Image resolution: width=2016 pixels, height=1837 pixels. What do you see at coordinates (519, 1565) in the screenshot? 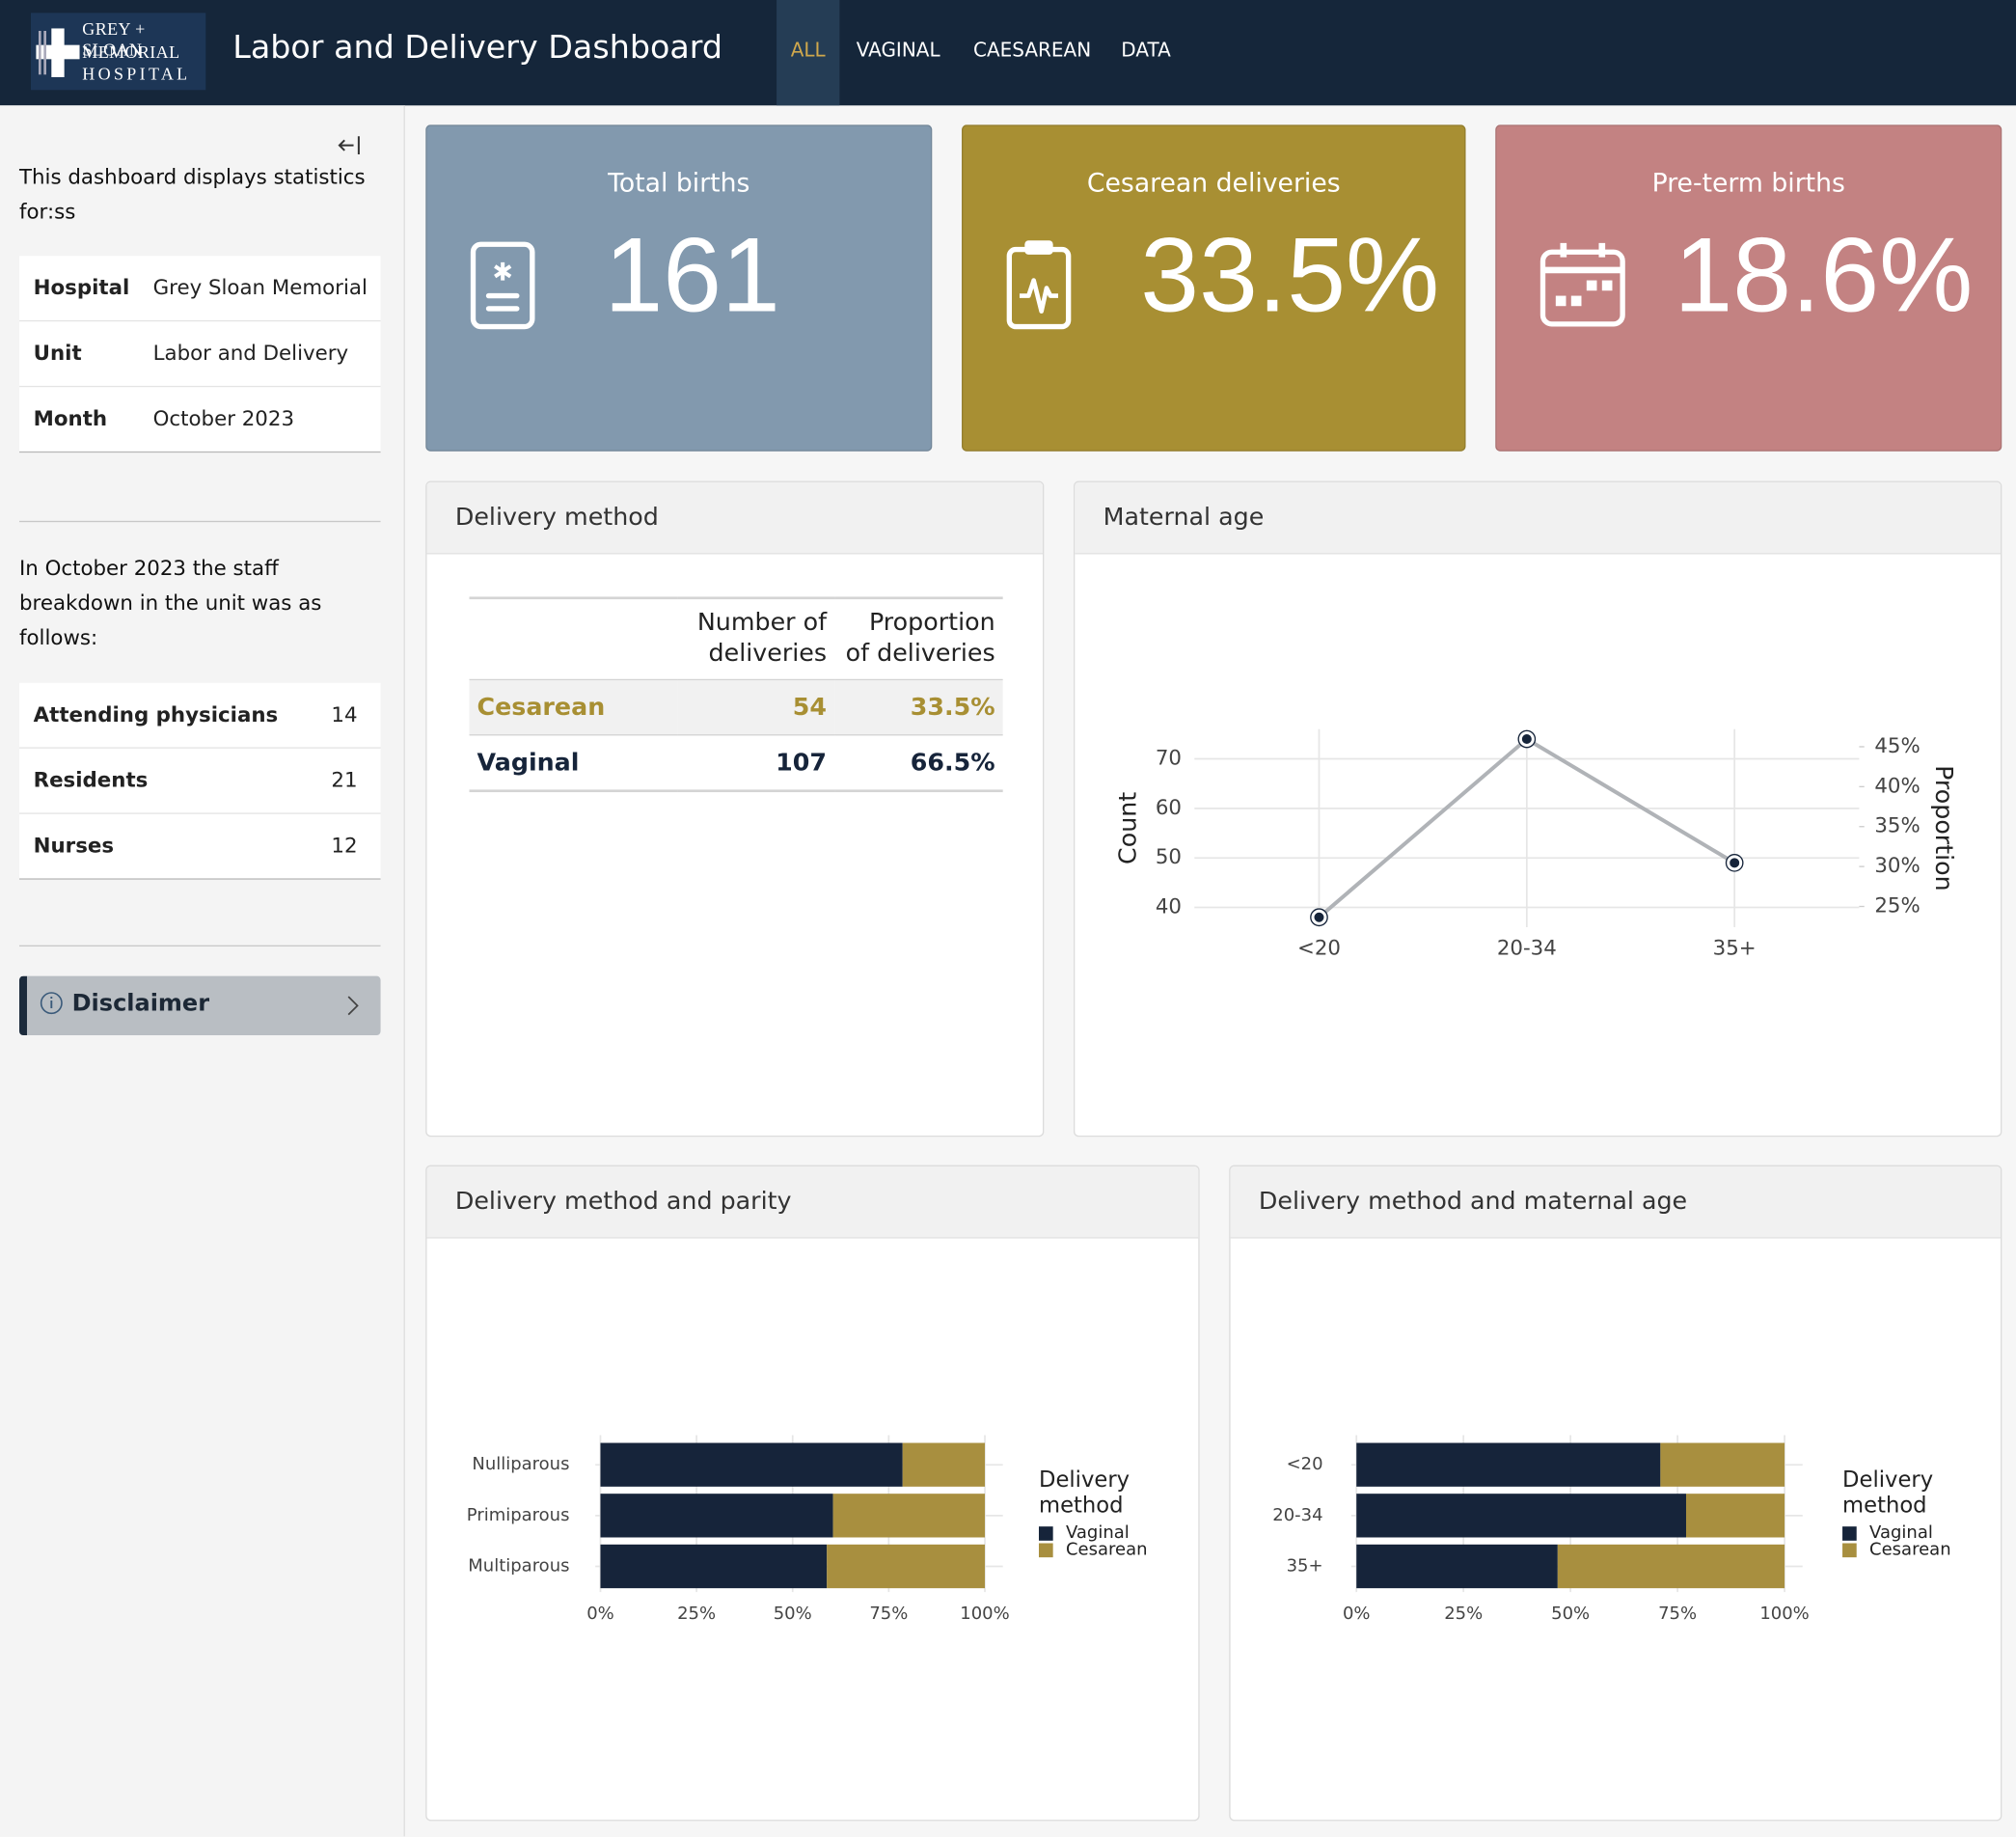
I see `y-tick-label: Multiparous` at bounding box center [519, 1565].